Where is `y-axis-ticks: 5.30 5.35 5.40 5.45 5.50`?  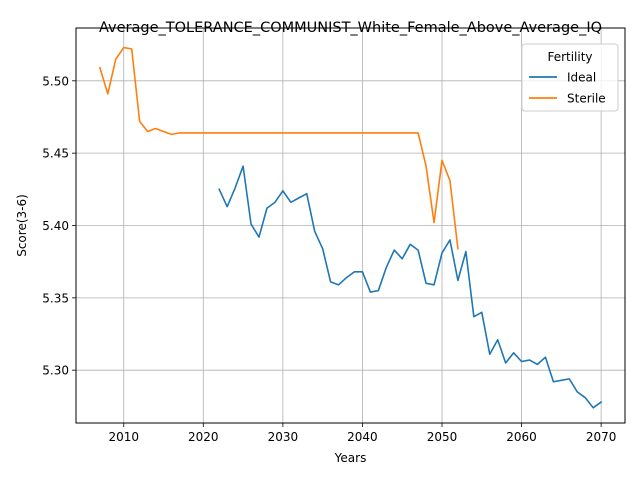 y-axis-ticks: 5.30 5.35 5.40 5.45 5.50 is located at coordinates (59, 226).